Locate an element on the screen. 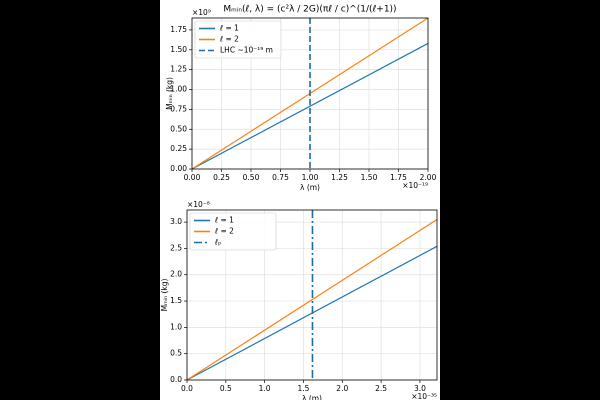 This screenshot has height=400, width=600. x-tick-label: 0.5 is located at coordinates (226, 388).